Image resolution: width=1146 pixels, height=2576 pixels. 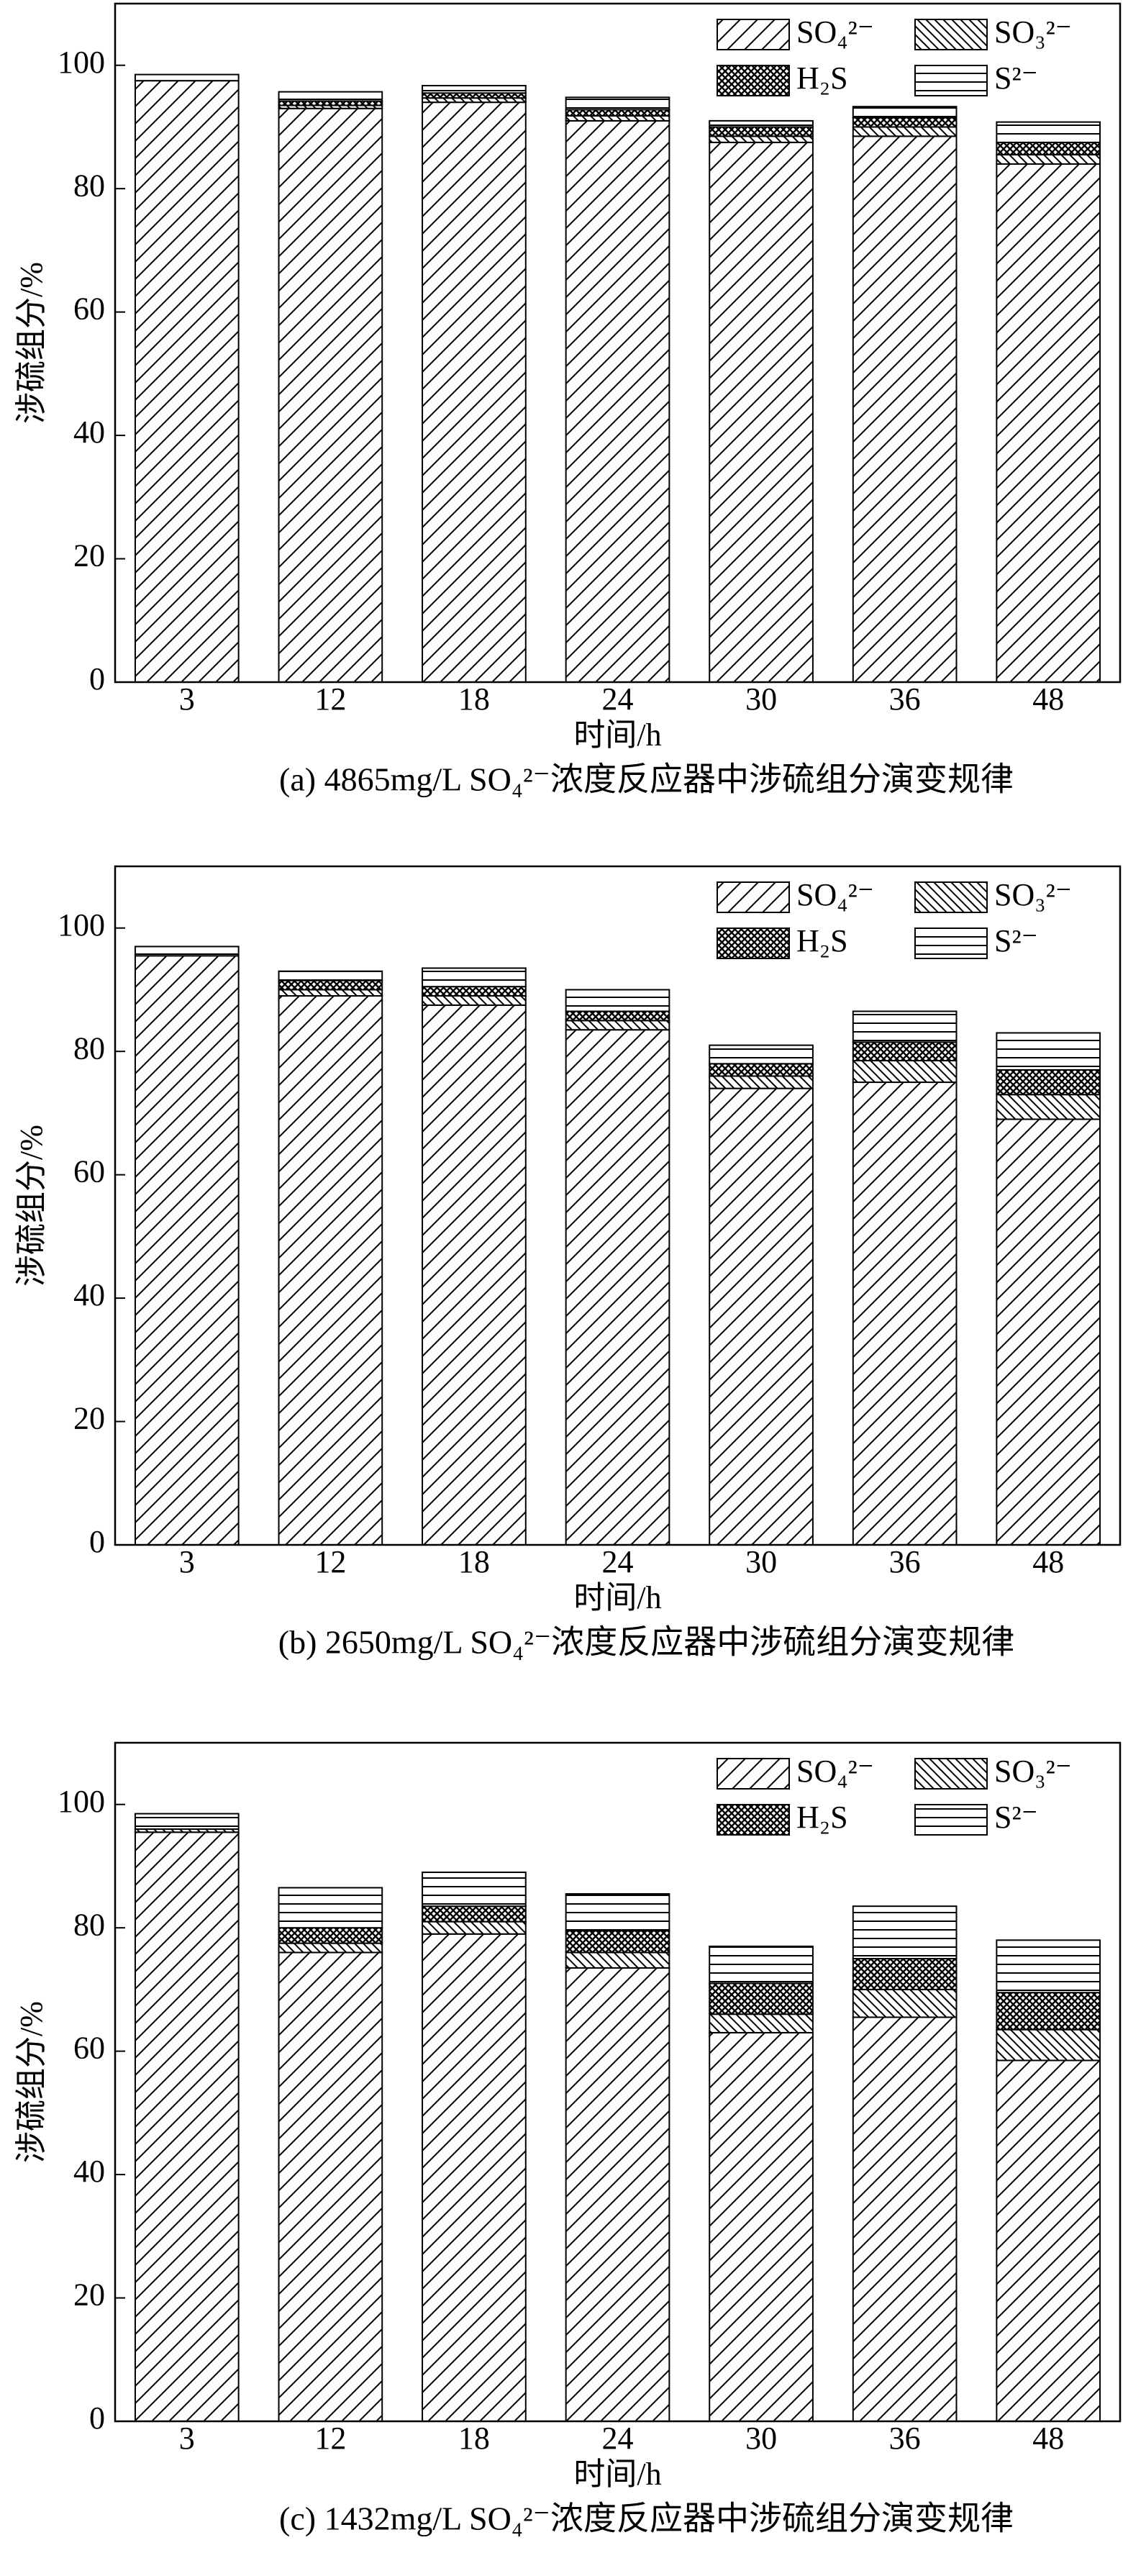 I want to click on caption: (a) 4865mg/L SO₄²⁻浓度反应器中涉硫组分演变规律, so click(x=646, y=779).